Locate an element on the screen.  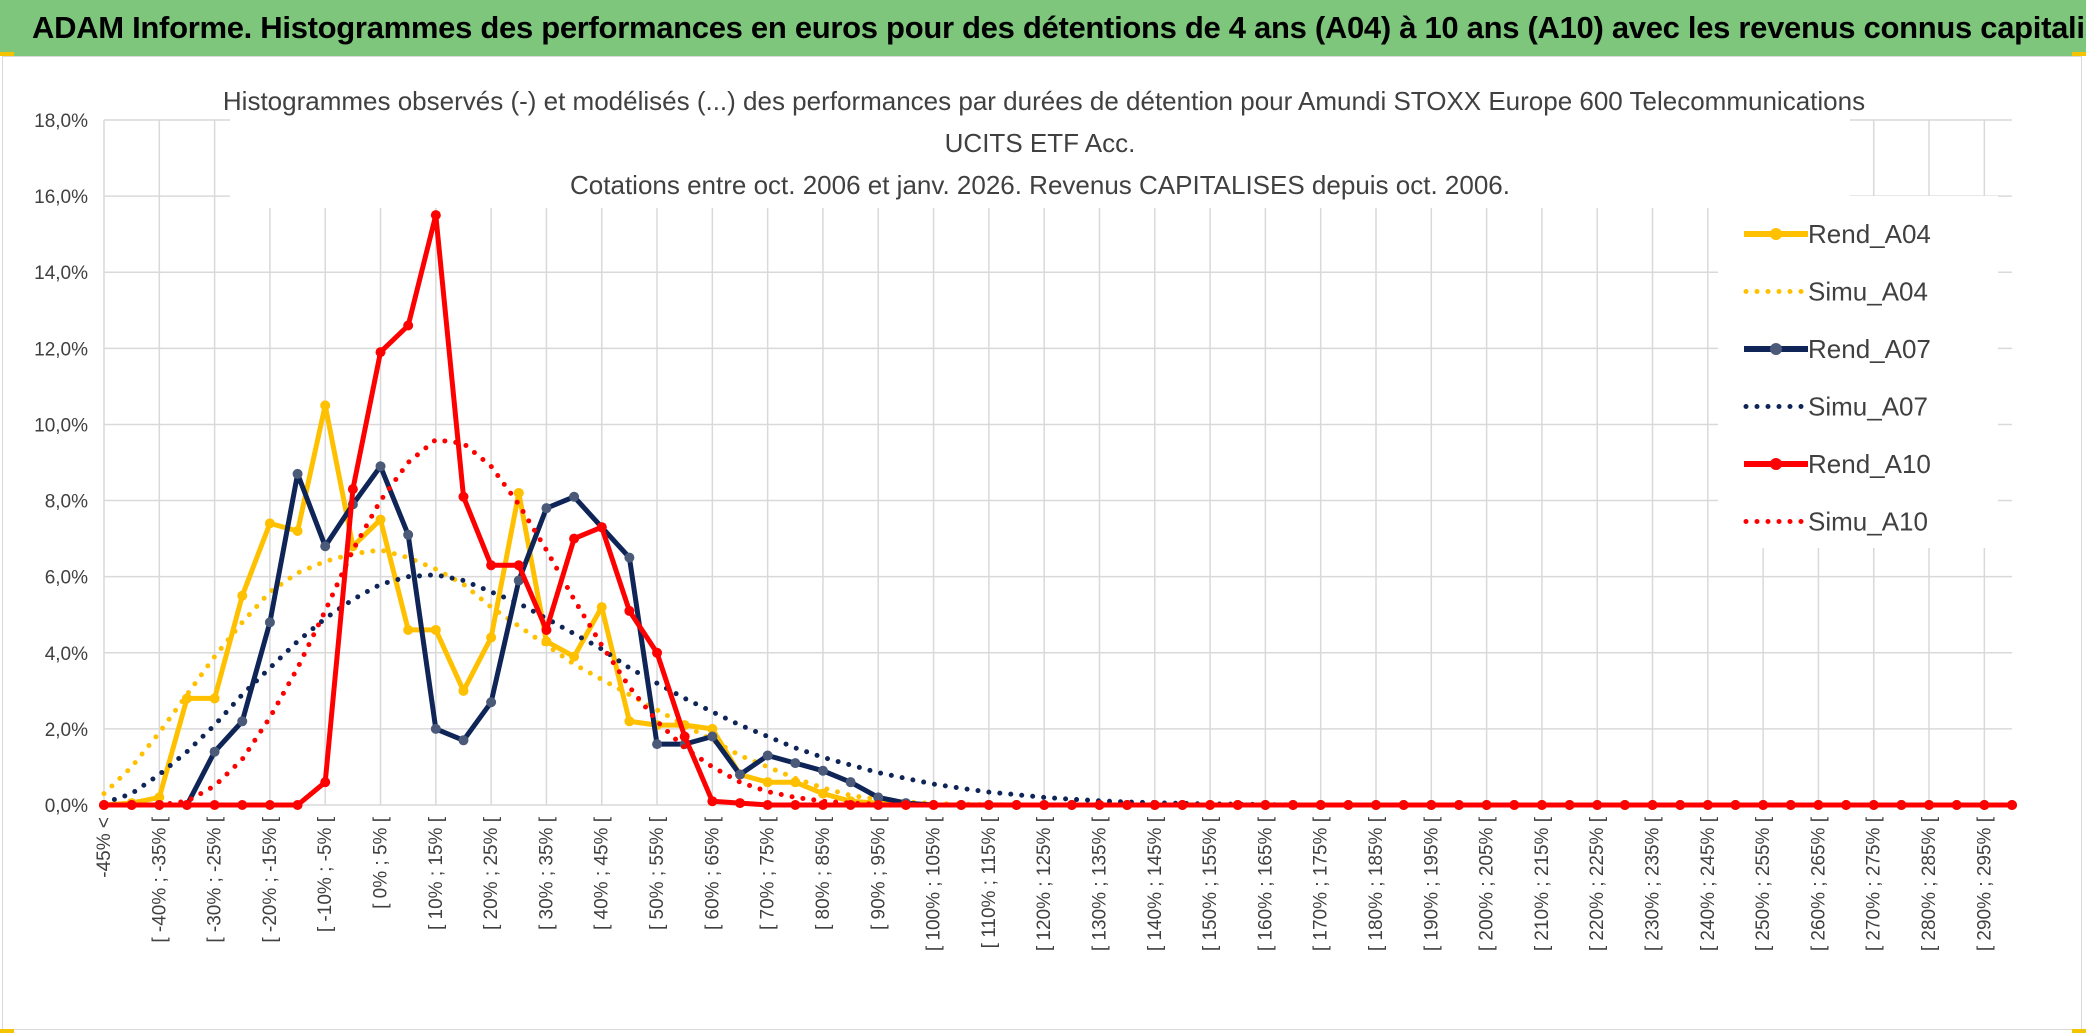
x-tick-label: [ 10% ; 15% [ is located at coordinates (436, 873).